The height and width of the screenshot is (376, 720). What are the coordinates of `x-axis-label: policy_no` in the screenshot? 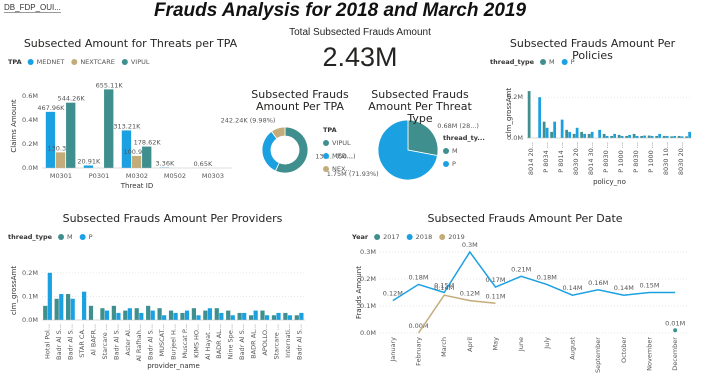 It's located at (609, 182).